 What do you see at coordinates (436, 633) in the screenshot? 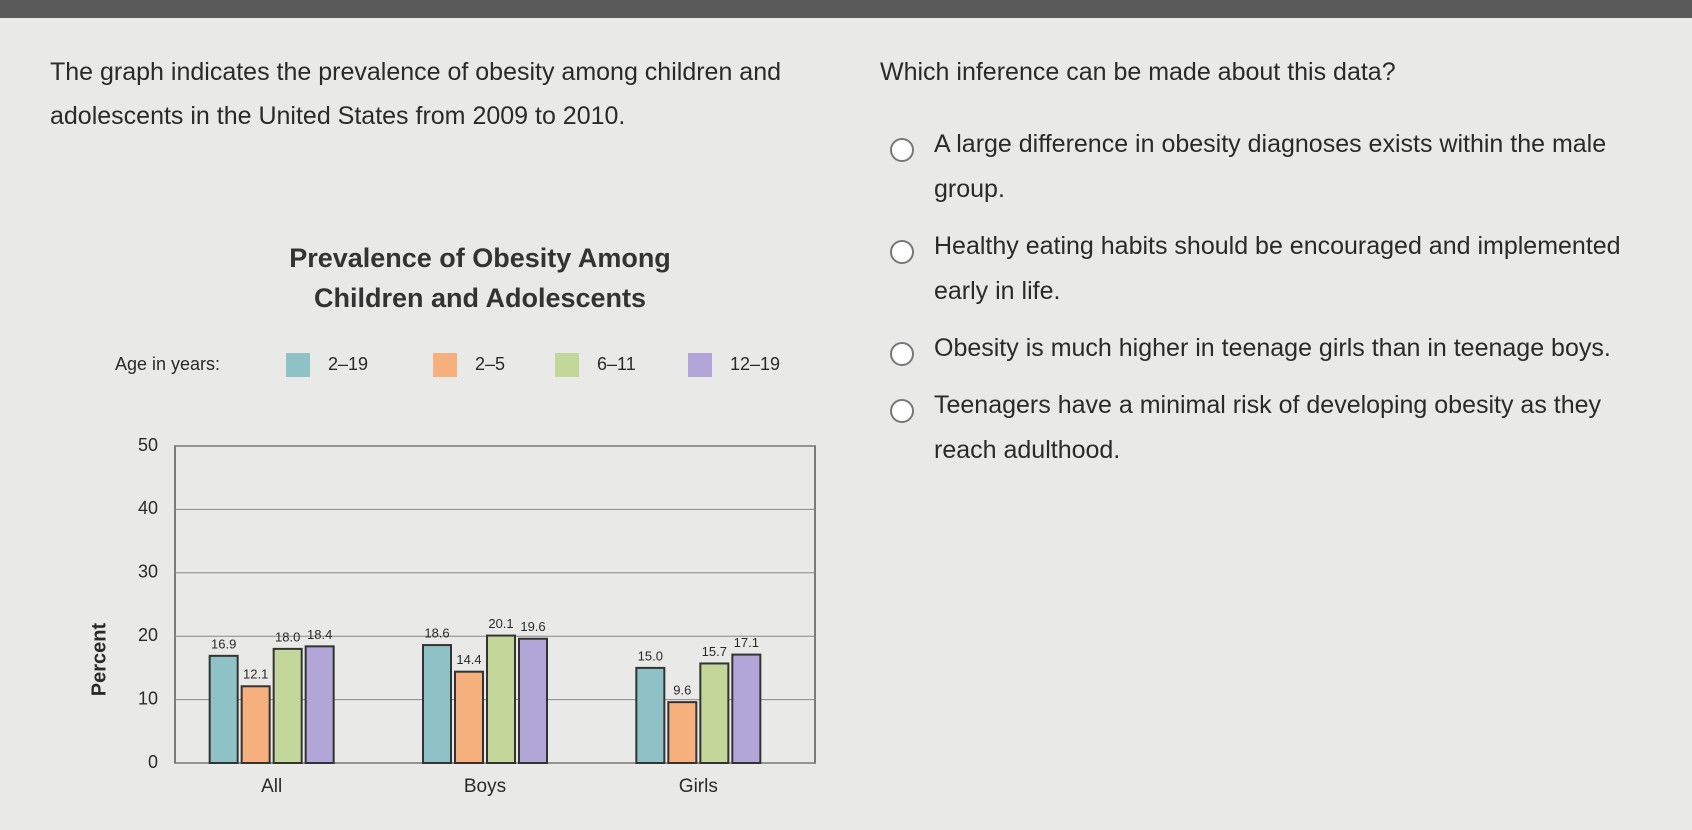
I see `value-label: 18.6` at bounding box center [436, 633].